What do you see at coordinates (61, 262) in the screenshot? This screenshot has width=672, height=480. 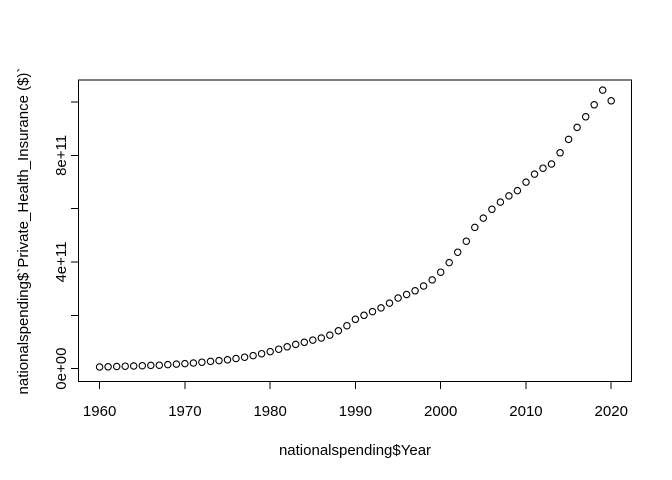 I see `y-axis-tick-label: 4e+11` at bounding box center [61, 262].